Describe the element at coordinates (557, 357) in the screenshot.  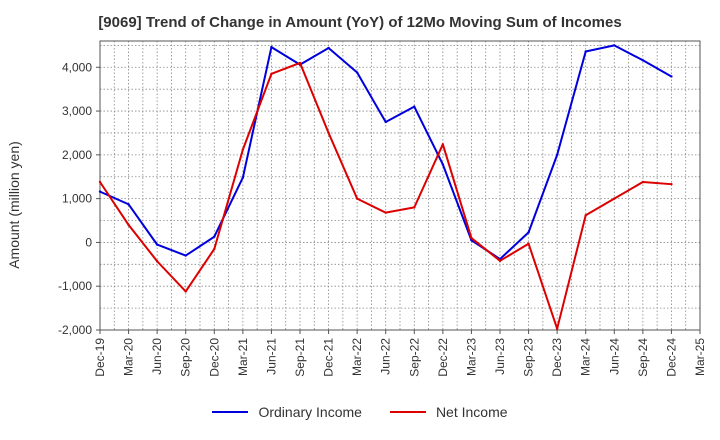
I see `x-tick-label: Dec-23` at that location.